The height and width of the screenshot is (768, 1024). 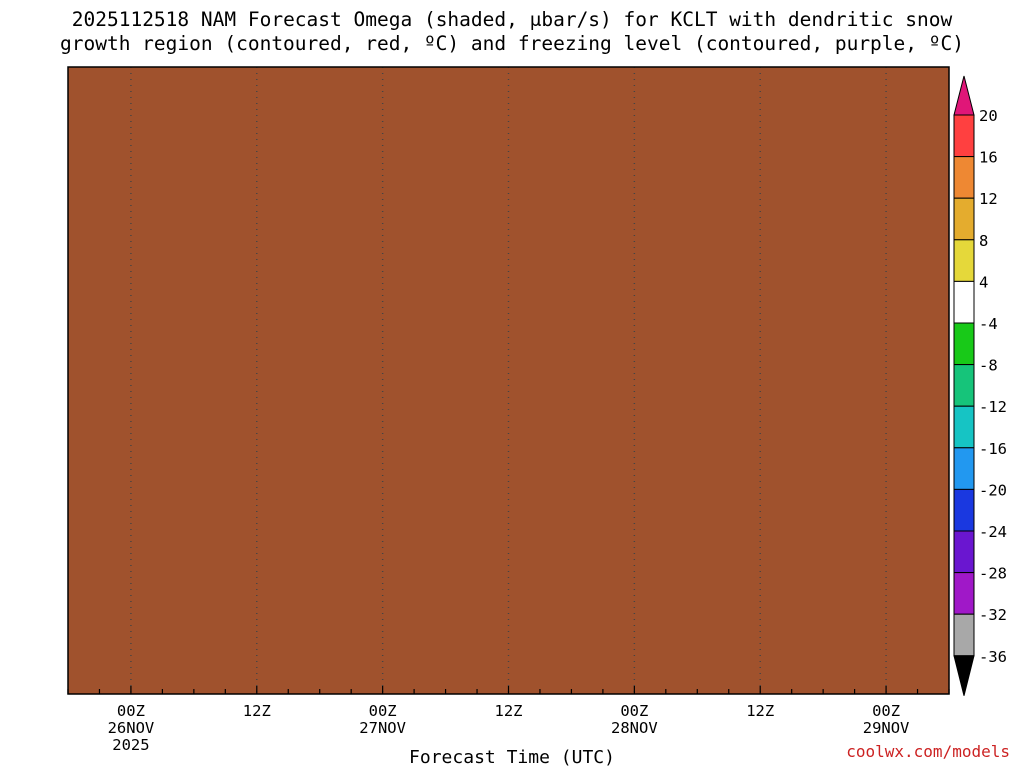 I want to click on x-tick-label-48-0: 00Z, so click(x=634, y=711).